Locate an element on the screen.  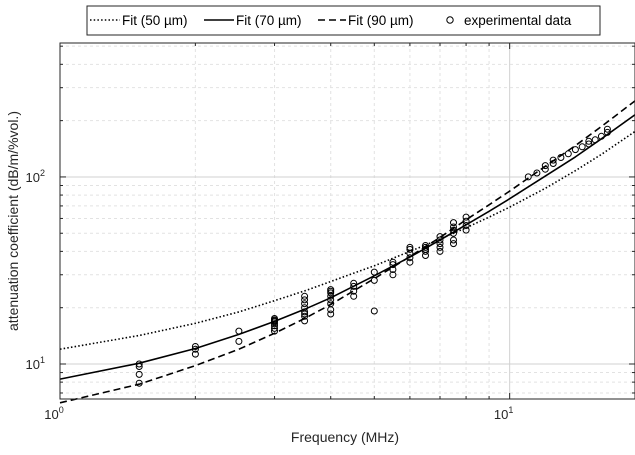
x-tick-label: 10¹ is located at coordinates (503, 413).